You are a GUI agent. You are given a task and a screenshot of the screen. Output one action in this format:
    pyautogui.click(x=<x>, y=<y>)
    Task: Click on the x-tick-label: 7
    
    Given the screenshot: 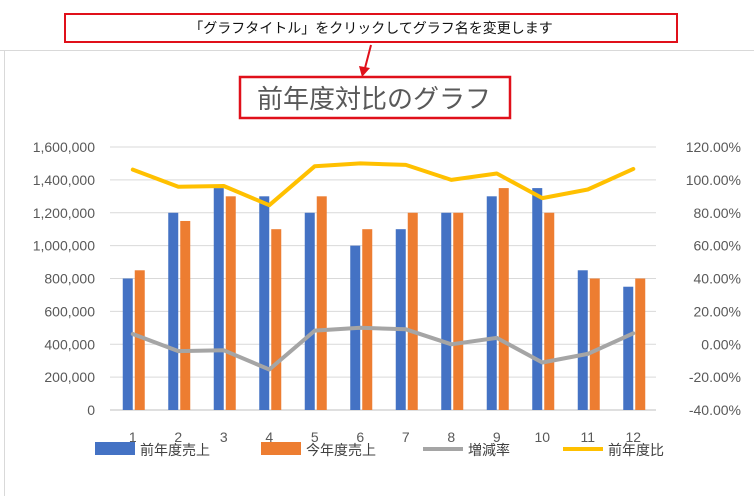 What is the action you would take?
    pyautogui.click(x=406, y=437)
    